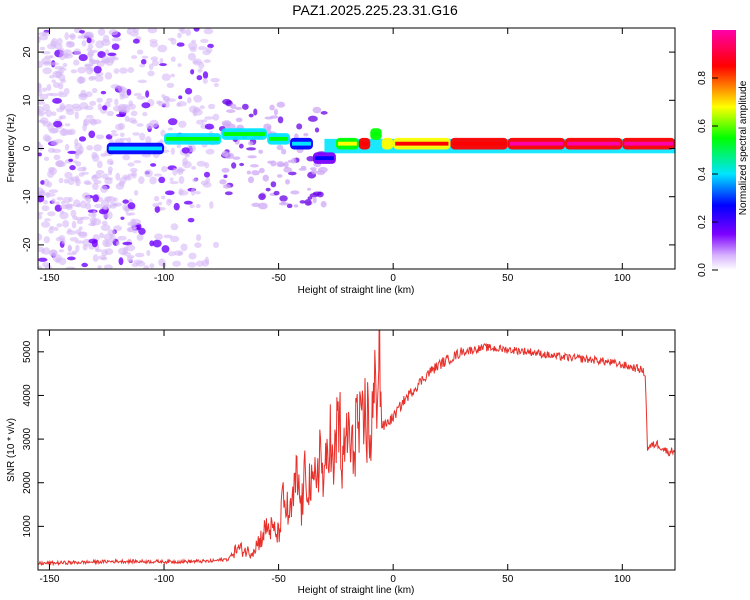  I want to click on colorbar-tick-label: 0.2, so click(702, 222).